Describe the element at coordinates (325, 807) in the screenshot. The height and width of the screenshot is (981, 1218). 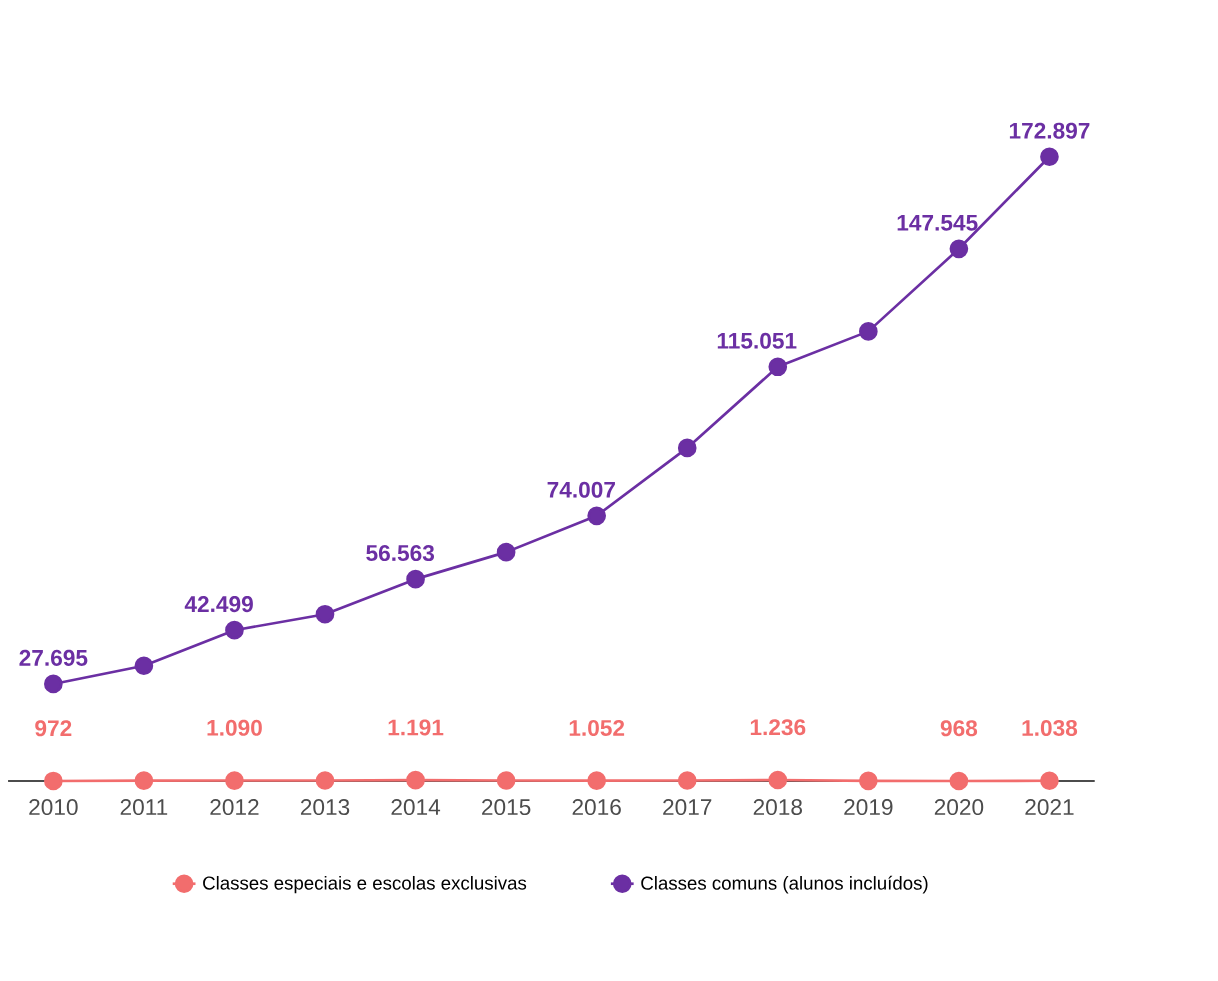
I see `x-tick-label: 2013` at that location.